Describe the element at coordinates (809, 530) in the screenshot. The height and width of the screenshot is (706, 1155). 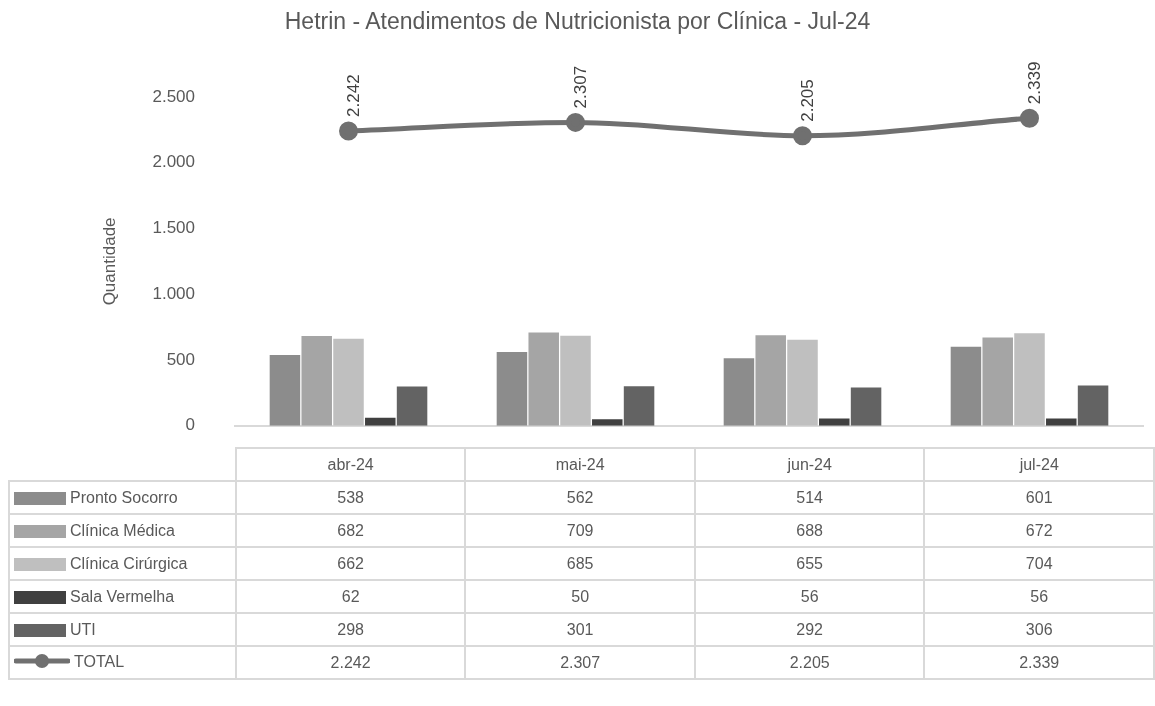
I see `data-label: 688` at that location.